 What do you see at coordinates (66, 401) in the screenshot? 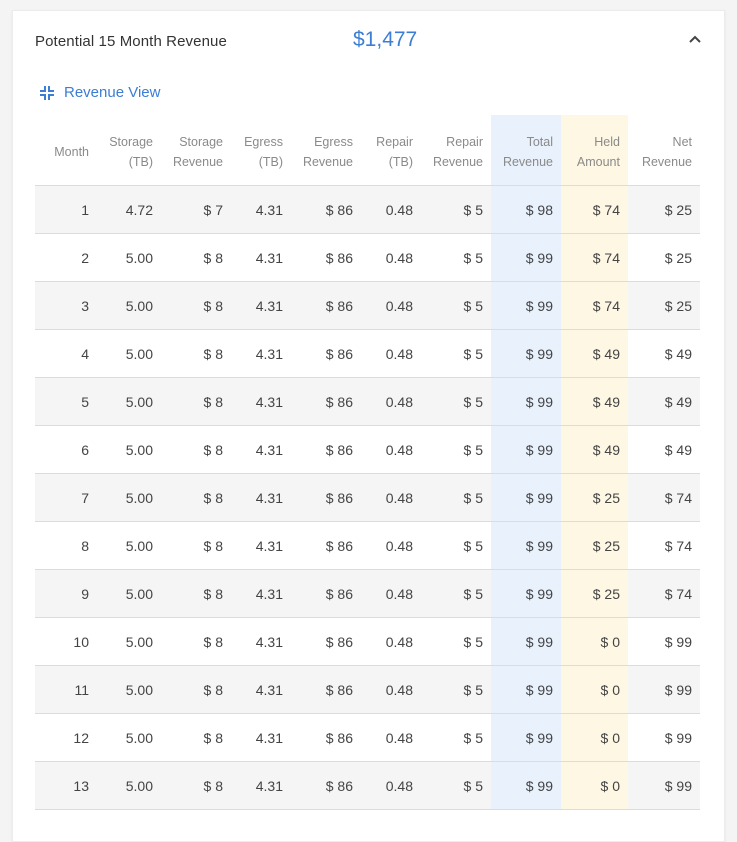
I see `cell-month: 5` at bounding box center [66, 401].